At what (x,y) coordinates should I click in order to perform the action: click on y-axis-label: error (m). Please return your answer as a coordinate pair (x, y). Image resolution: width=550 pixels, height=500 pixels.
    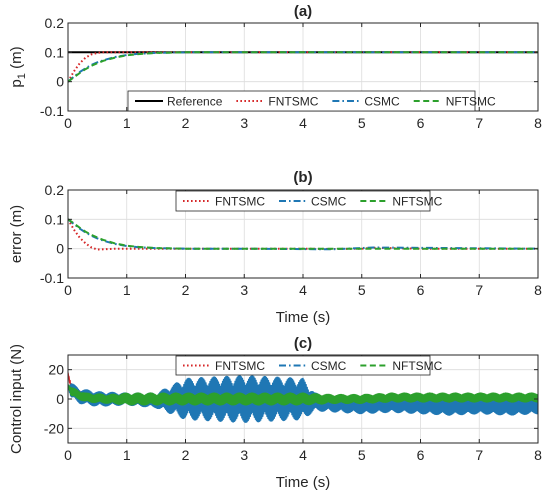
    Looking at the image, I should click on (16, 234).